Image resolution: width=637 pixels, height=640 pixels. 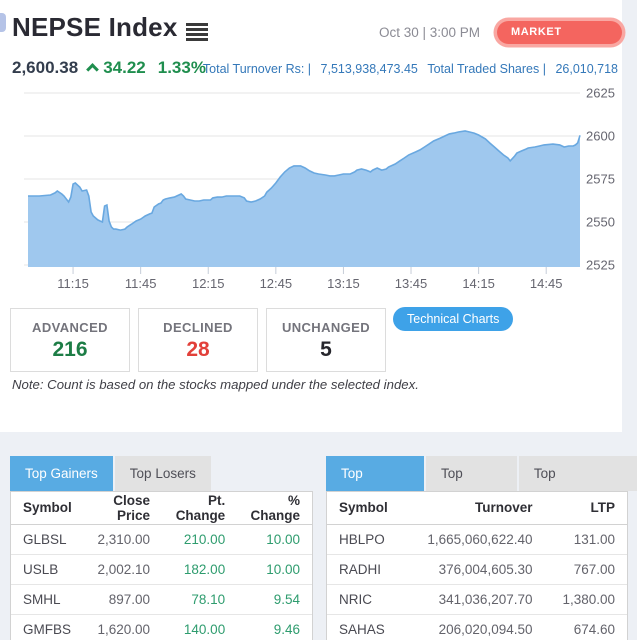 I want to click on tab-top-turnover: Top Turnover, so click(x=375, y=486).